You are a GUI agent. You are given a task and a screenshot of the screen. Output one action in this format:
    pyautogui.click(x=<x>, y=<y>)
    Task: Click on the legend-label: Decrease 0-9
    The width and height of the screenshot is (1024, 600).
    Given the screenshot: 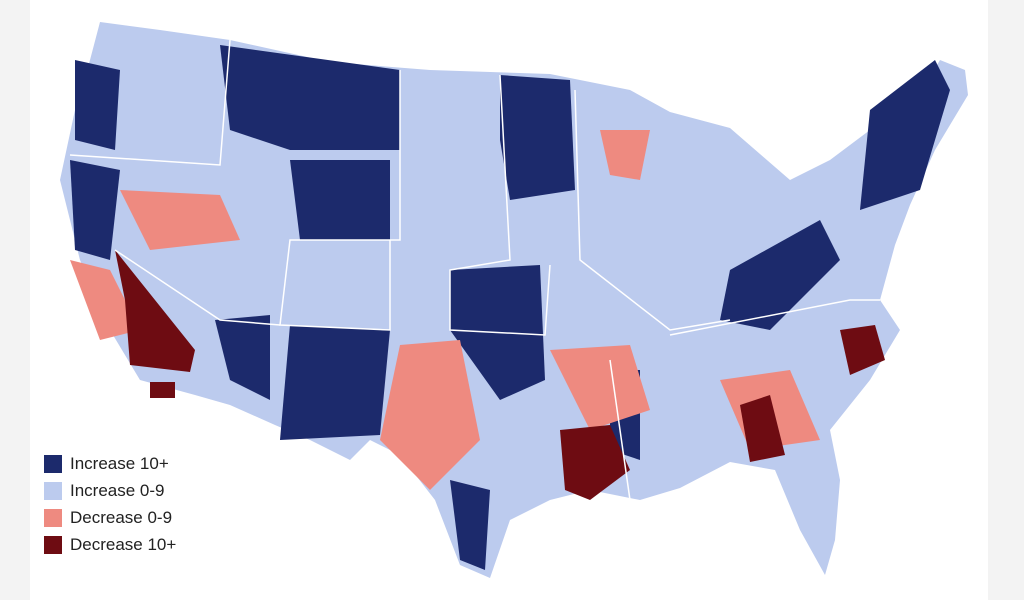 What is the action you would take?
    pyautogui.click(x=121, y=517)
    